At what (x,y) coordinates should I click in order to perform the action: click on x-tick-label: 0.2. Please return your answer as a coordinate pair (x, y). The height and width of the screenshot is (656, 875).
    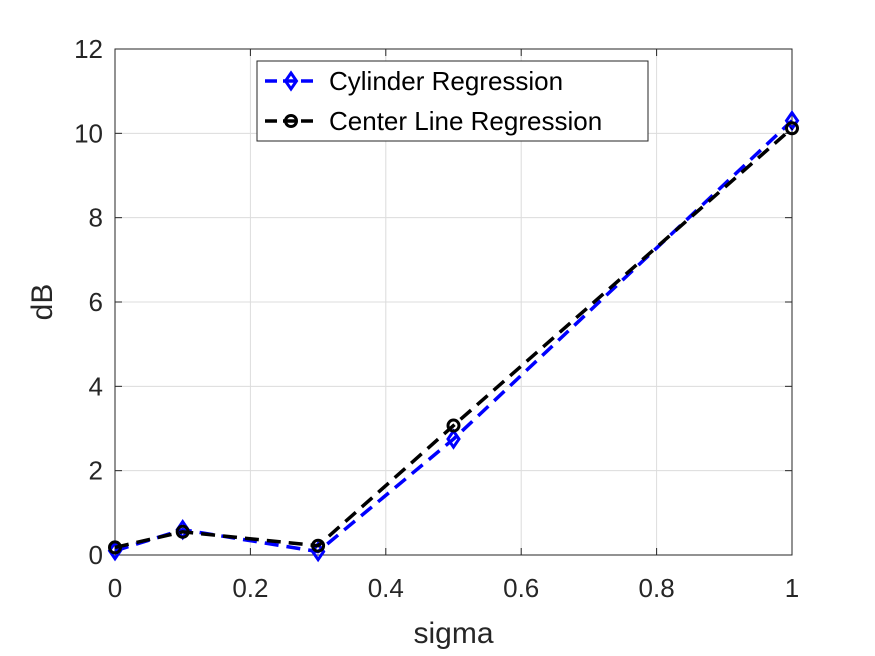
    Looking at the image, I should click on (250, 588).